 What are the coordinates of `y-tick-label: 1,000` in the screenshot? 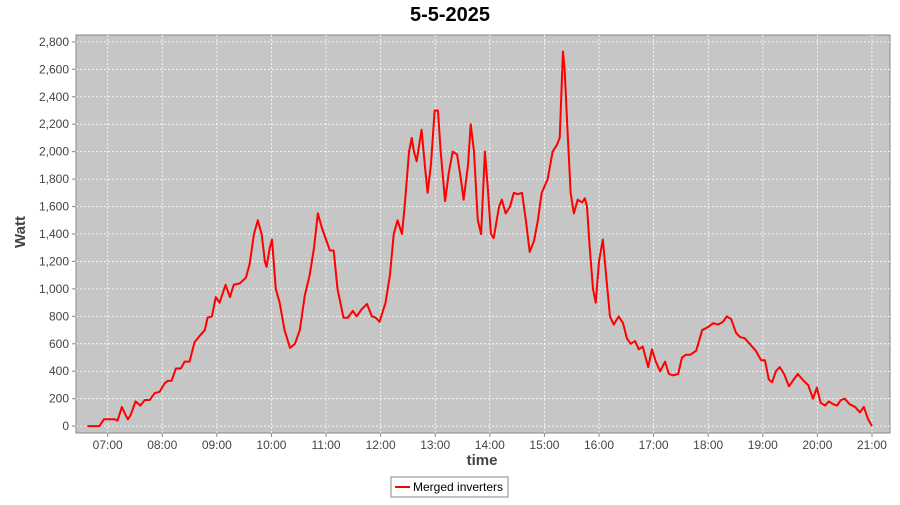 It's located at (54, 289).